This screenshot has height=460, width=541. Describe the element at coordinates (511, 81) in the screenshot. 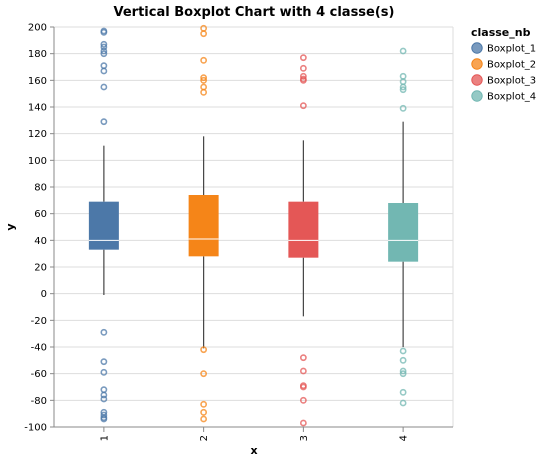

I see `legend-label: Boxplot_3` at that location.